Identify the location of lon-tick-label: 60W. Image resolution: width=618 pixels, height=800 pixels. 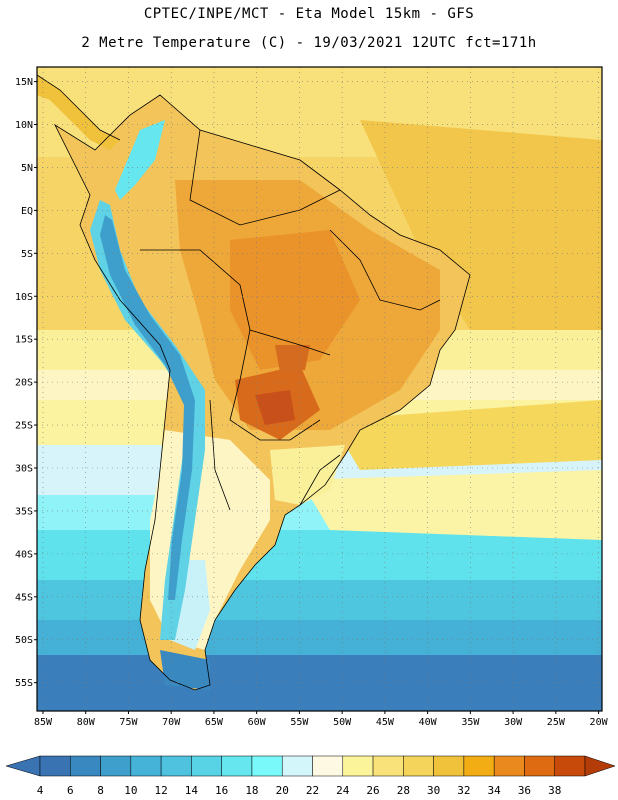
(257, 722).